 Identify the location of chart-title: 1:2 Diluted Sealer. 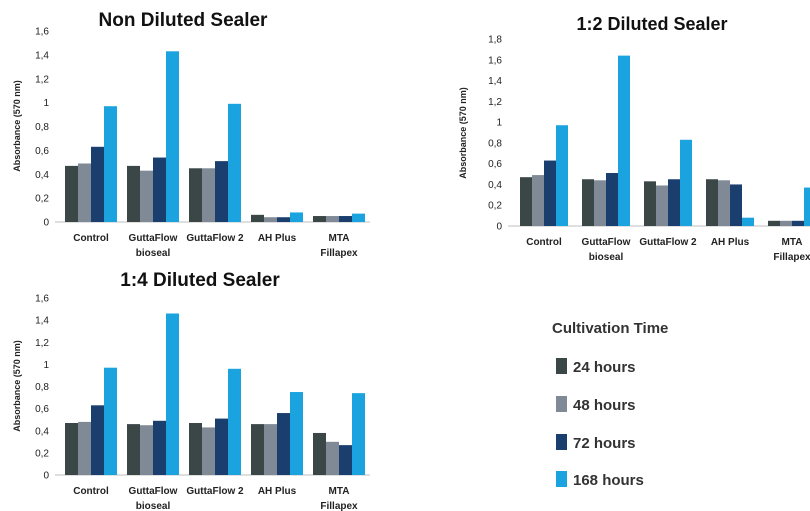
(651, 24).